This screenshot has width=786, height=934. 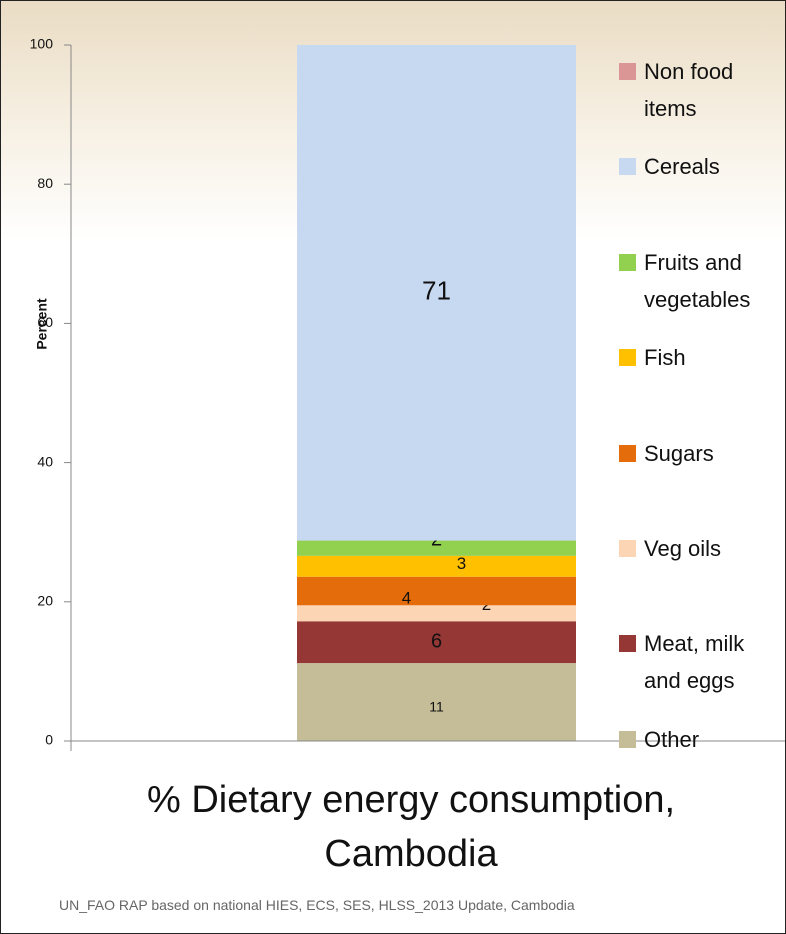 What do you see at coordinates (45, 461) in the screenshot?
I see `y-tick-label: 40` at bounding box center [45, 461].